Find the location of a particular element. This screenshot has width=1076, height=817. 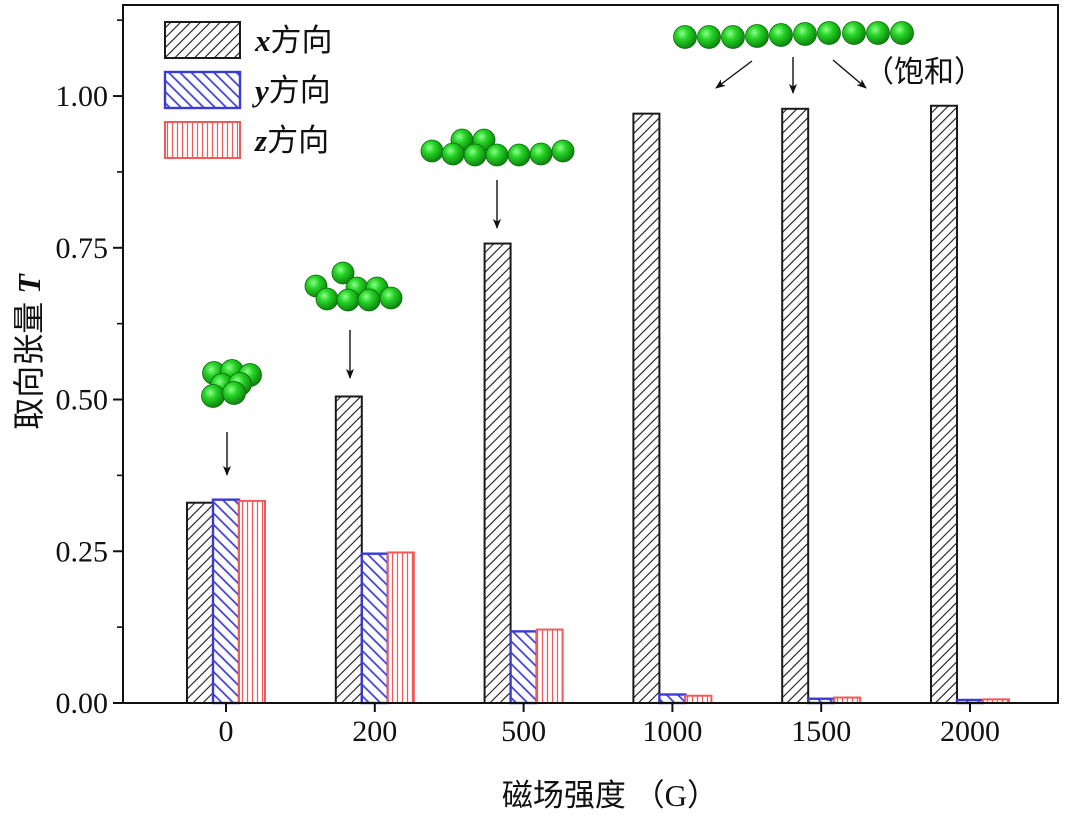

x-tick-label: 500 is located at coordinates (523, 731).